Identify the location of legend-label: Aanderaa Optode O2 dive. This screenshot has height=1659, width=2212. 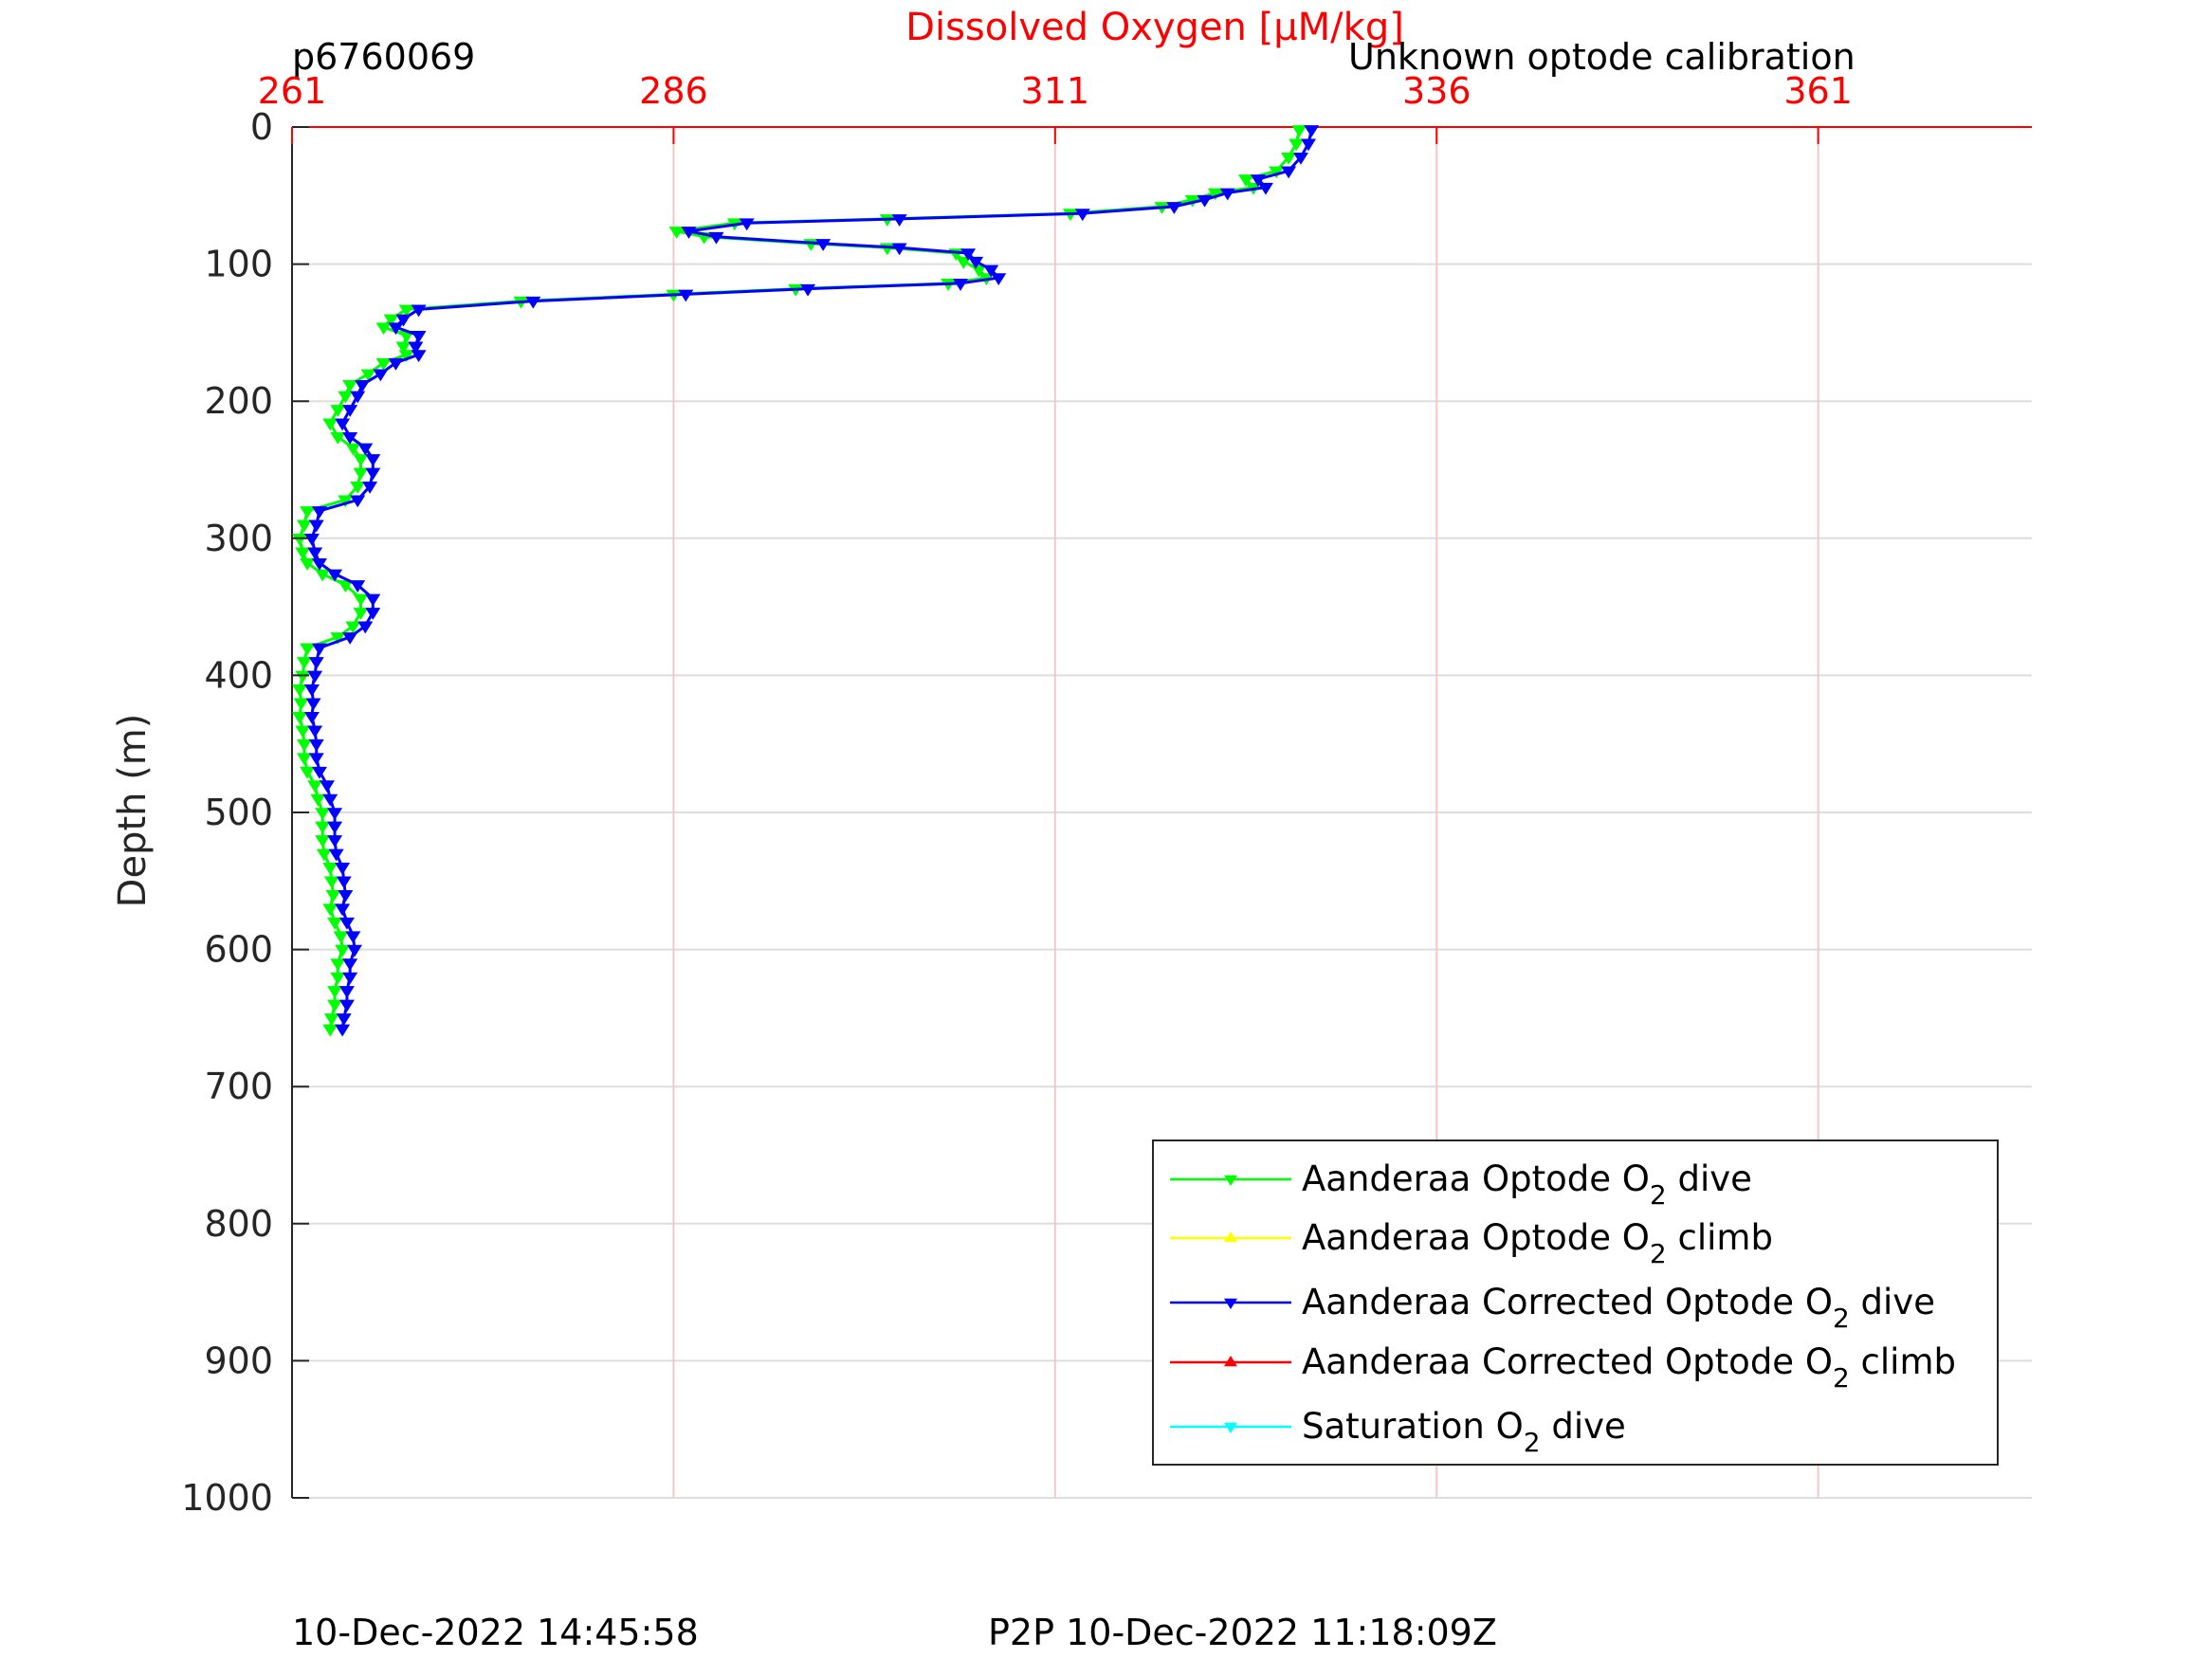
(1527, 1184).